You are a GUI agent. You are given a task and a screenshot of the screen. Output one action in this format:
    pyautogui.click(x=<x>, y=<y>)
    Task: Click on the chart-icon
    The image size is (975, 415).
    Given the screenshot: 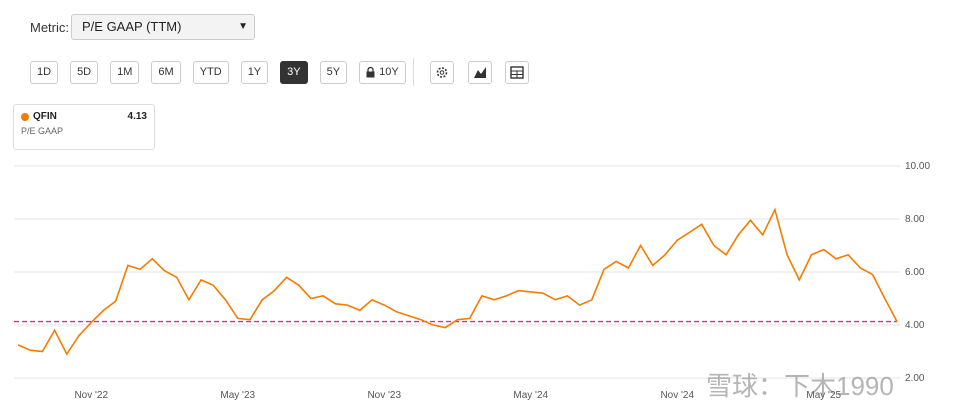 What is the action you would take?
    pyautogui.click(x=480, y=72)
    